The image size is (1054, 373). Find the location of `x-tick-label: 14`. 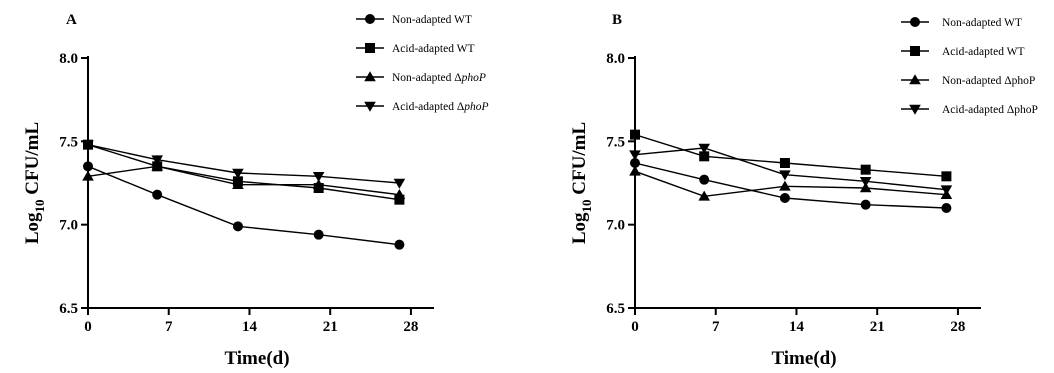

x-tick-label: 14 is located at coordinates (250, 327).